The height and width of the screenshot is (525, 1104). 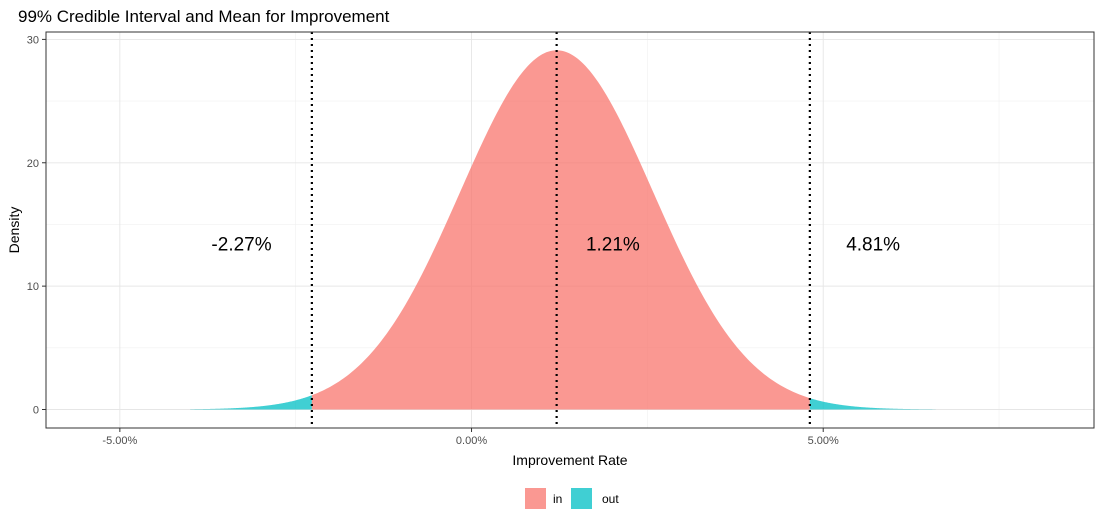 I want to click on x-tick-label: 5.00%, so click(x=823, y=441).